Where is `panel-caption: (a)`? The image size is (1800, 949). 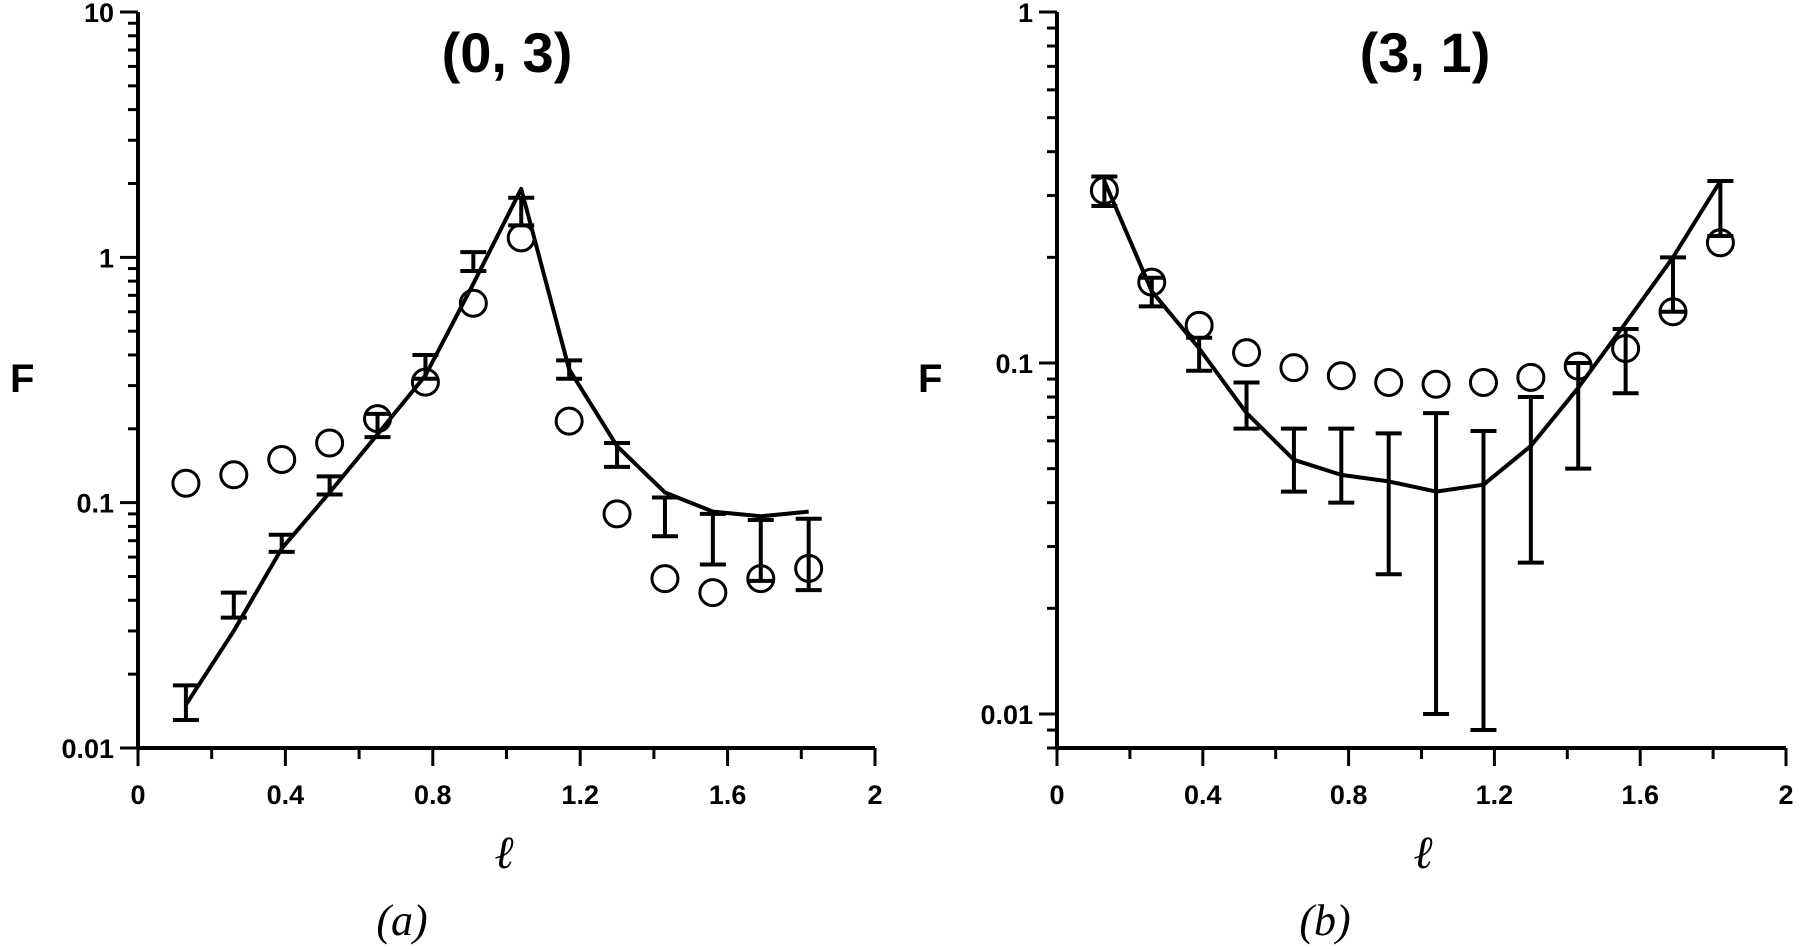
panel-caption: (a) is located at coordinates (401, 920).